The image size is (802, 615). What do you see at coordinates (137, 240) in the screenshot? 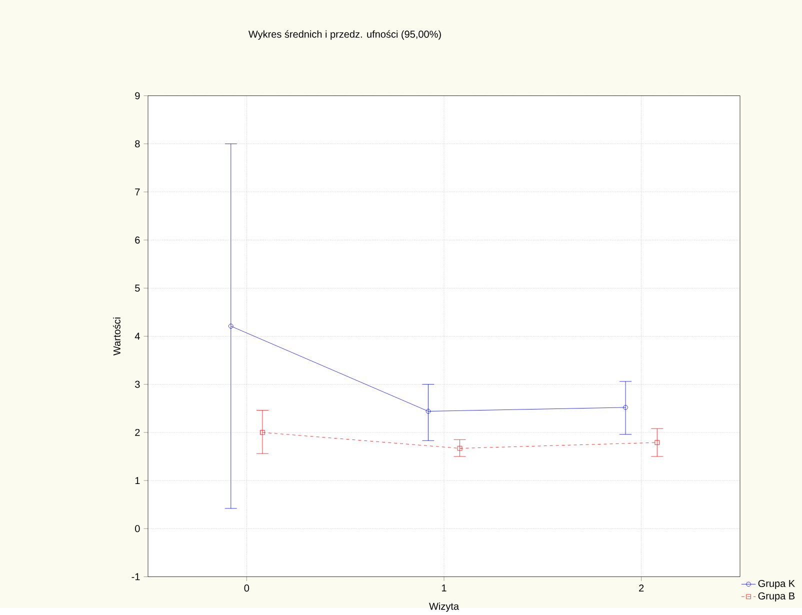
I see `y-tick-label: 6` at bounding box center [137, 240].